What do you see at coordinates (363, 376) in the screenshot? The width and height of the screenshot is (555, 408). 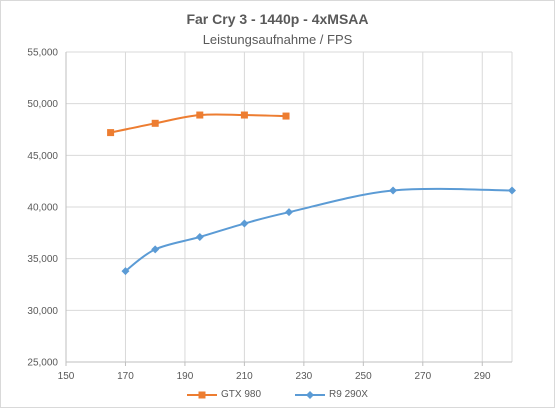 I see `x-tick-label: 250` at bounding box center [363, 376].